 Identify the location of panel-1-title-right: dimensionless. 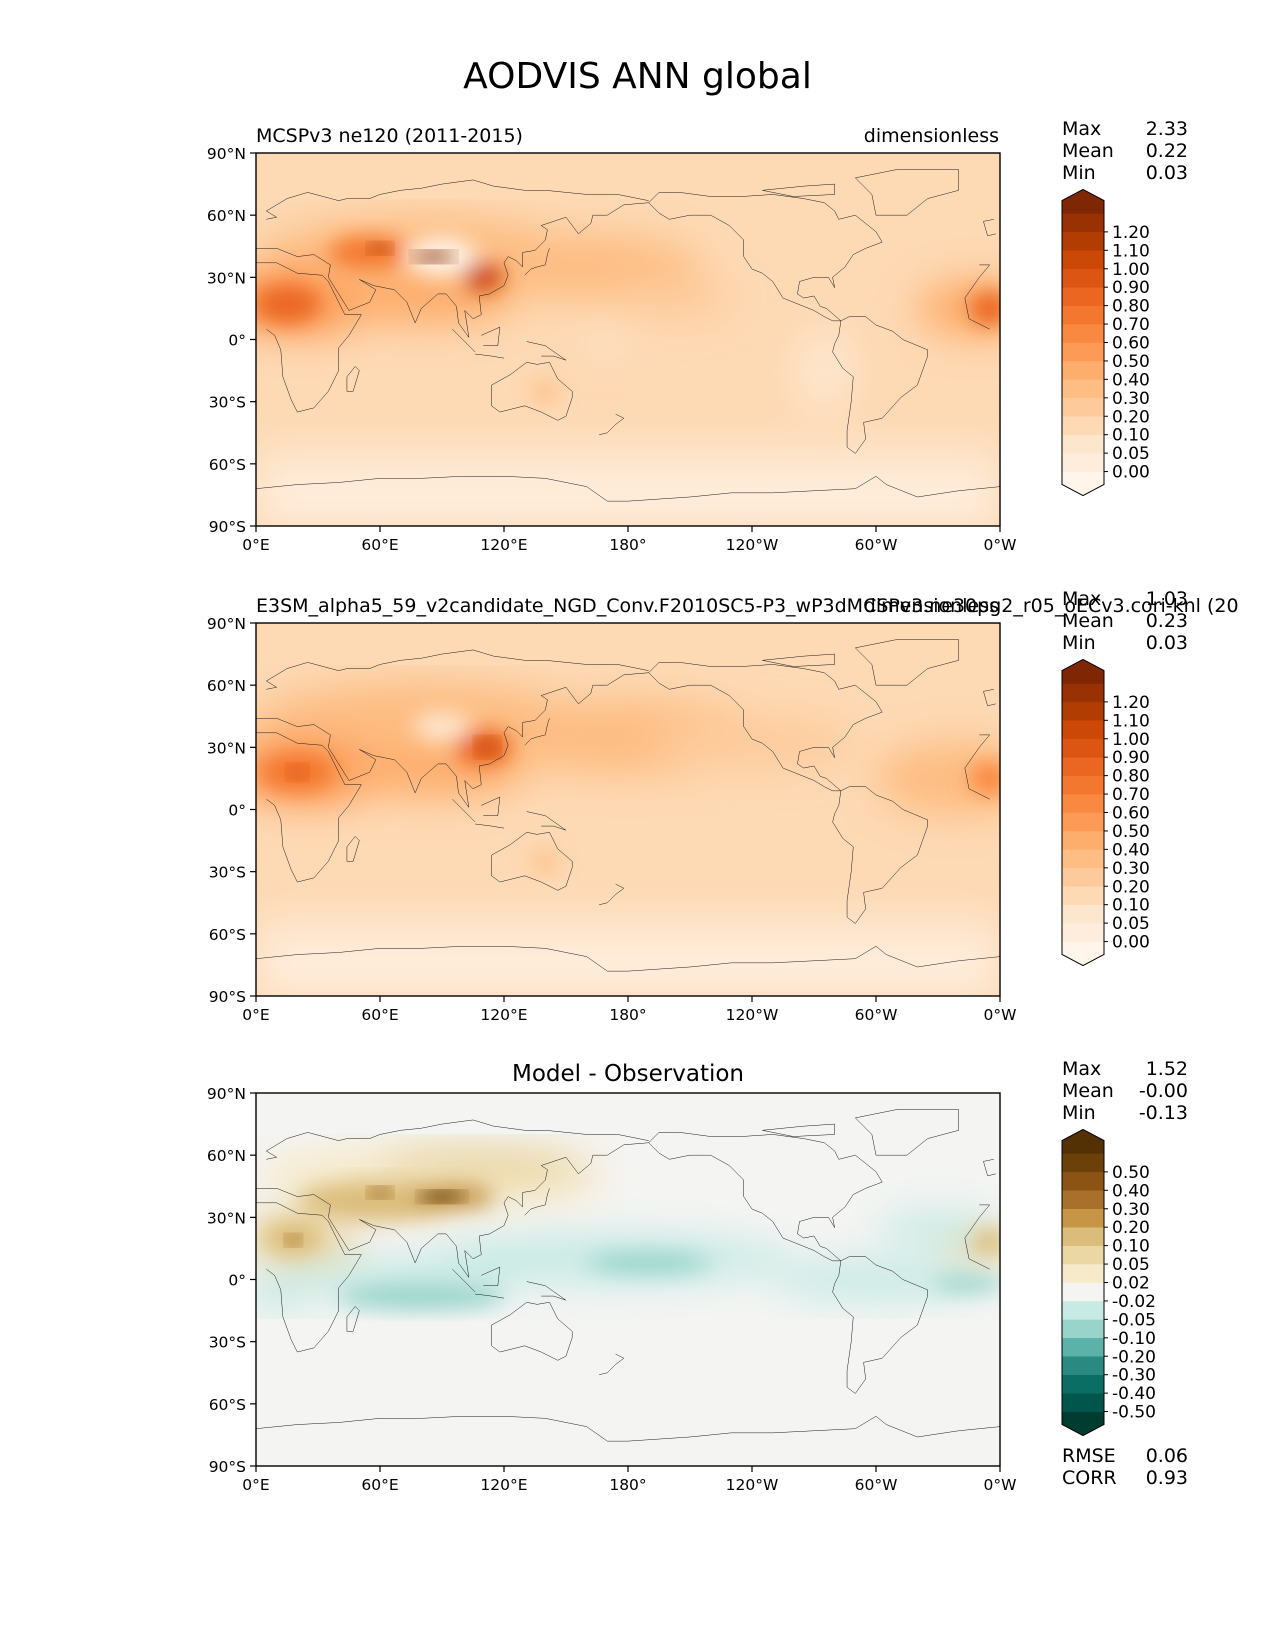
(931, 136).